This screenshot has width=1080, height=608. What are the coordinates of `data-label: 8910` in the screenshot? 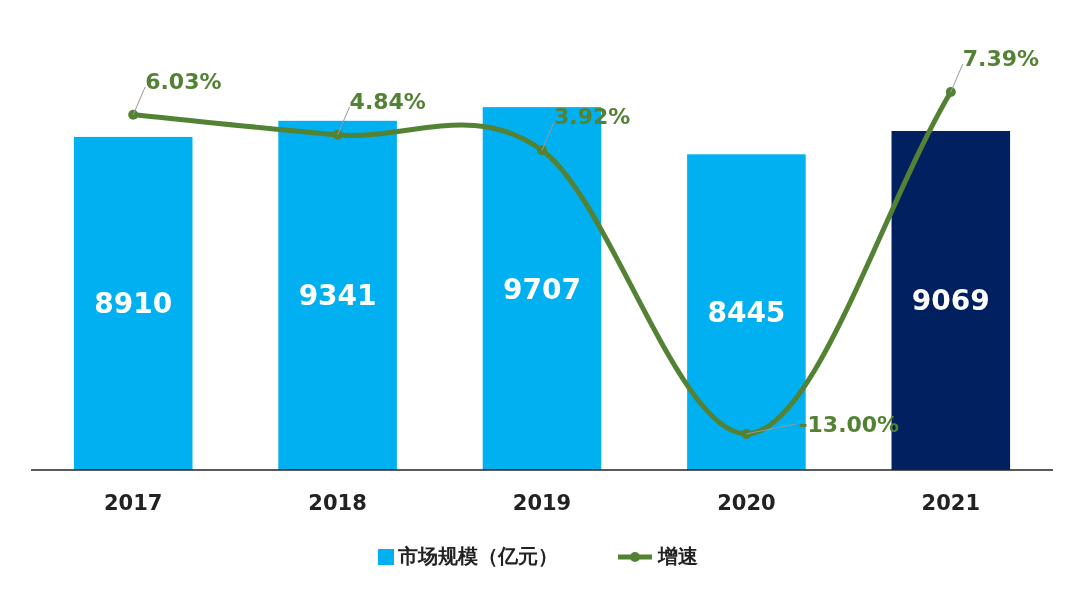 It's located at (133, 304).